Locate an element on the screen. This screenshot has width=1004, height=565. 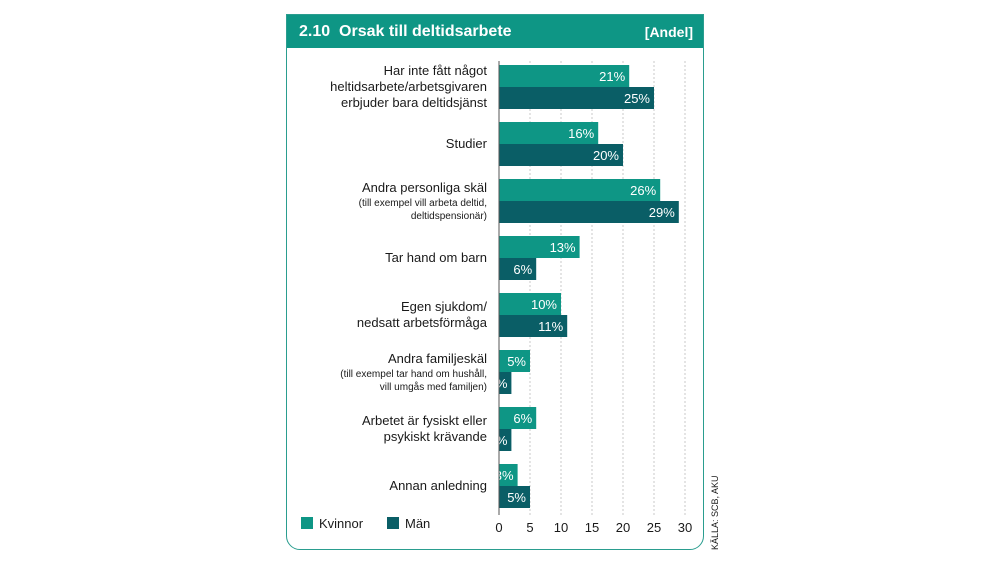
category-label: heltidsarbete/arbetsgivaren is located at coordinates (408, 86).